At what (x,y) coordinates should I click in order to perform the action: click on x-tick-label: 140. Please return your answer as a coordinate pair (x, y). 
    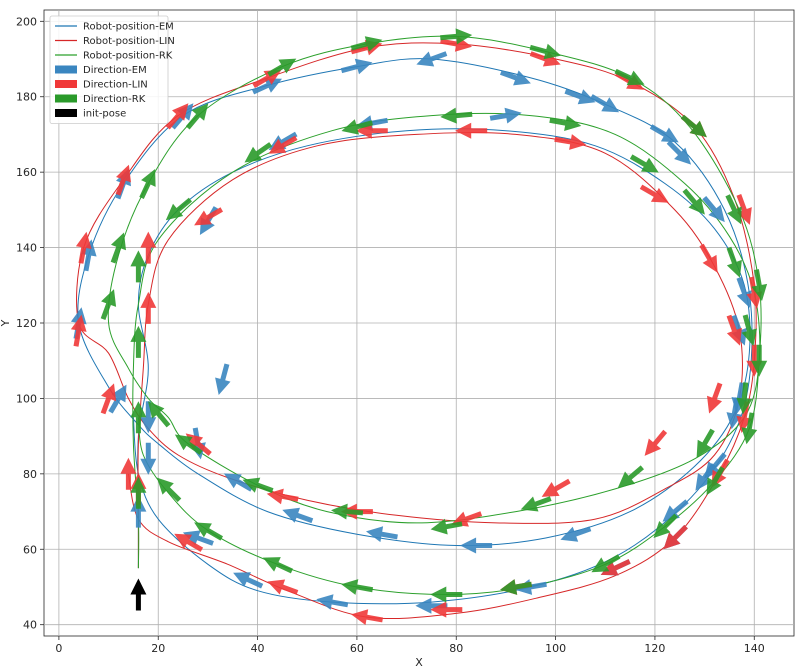
    Looking at the image, I should click on (754, 648).